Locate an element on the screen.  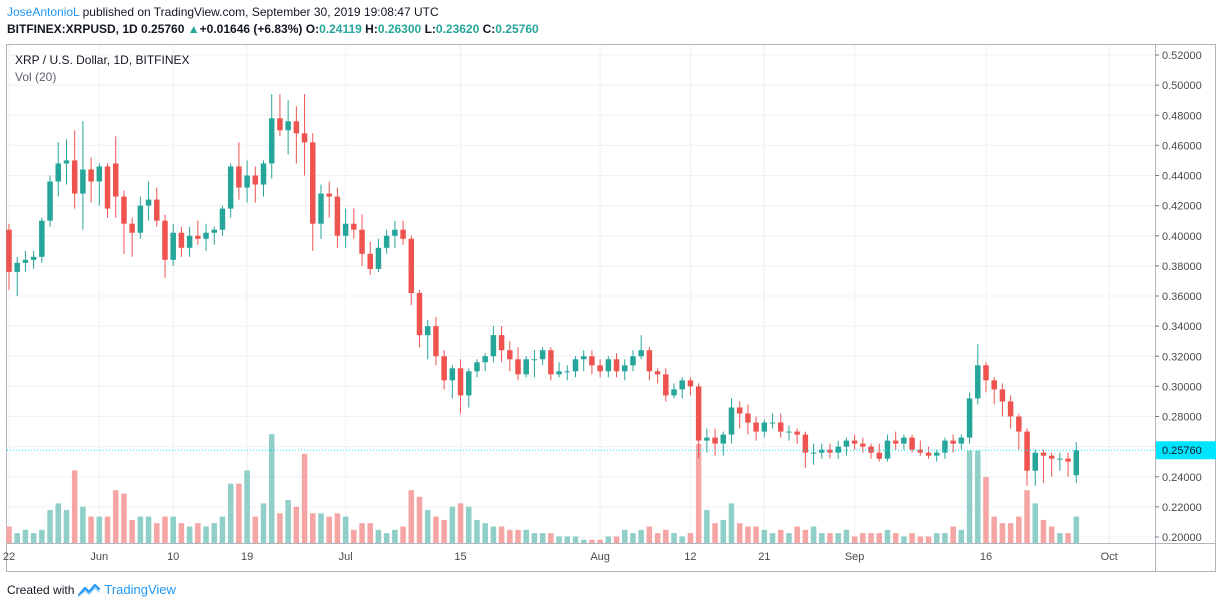
tradingview-brand: TradingView is located at coordinates (140, 589).